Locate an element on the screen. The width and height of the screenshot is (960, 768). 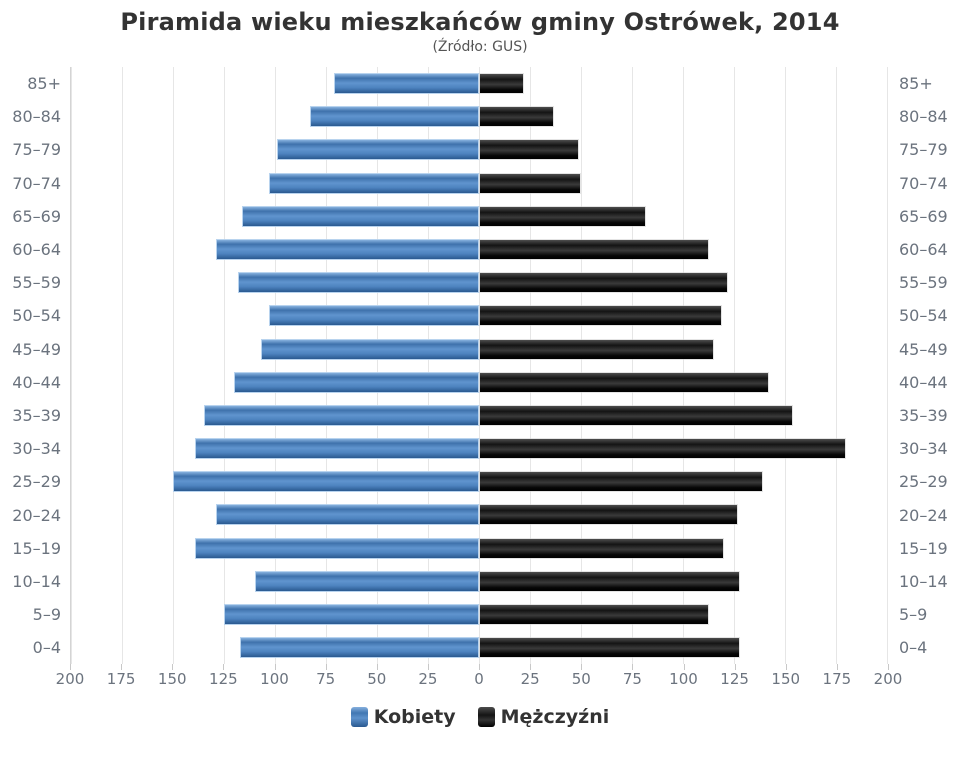
bar-kobiety-80–84 is located at coordinates (394, 117).